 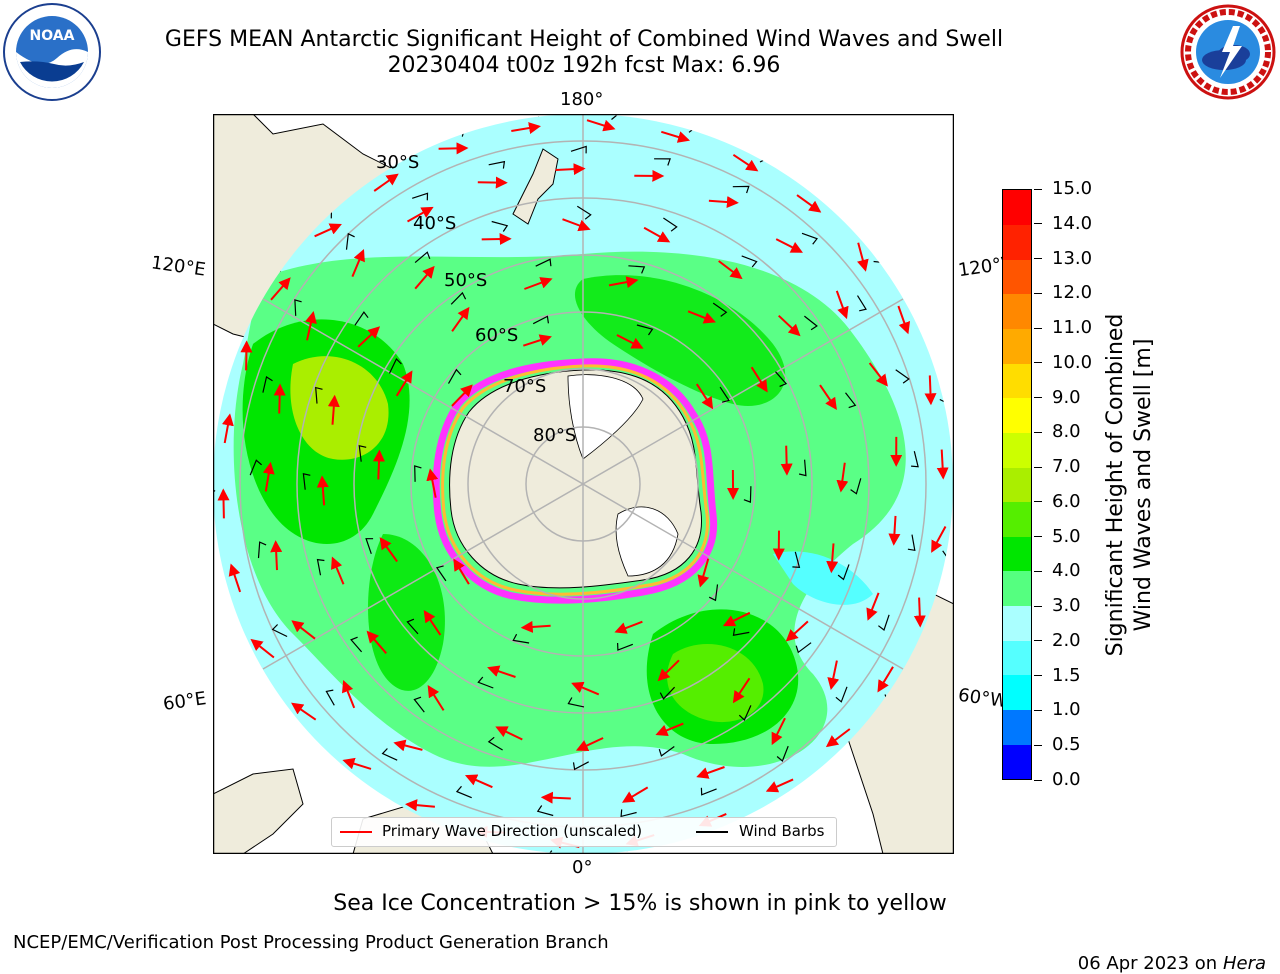 What do you see at coordinates (185, 701) in the screenshot?
I see `lon-label-60e: 60°E` at bounding box center [185, 701].